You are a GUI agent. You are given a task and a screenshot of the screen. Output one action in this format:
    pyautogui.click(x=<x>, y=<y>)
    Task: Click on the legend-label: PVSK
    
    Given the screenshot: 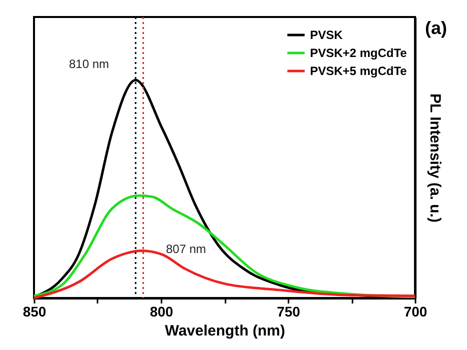 What is the action you would take?
    pyautogui.click(x=327, y=35)
    